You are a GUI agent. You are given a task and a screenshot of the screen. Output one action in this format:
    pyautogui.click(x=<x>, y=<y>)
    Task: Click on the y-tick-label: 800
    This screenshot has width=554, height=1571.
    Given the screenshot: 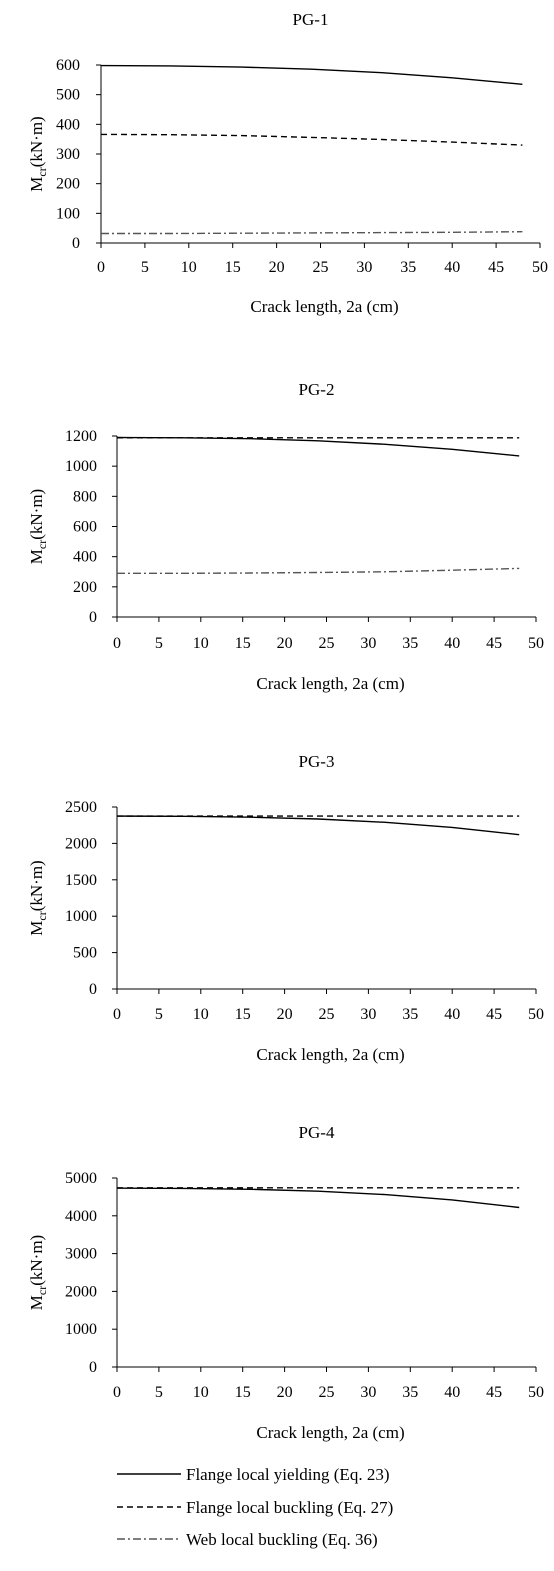 What is the action you would take?
    pyautogui.click(x=85, y=496)
    